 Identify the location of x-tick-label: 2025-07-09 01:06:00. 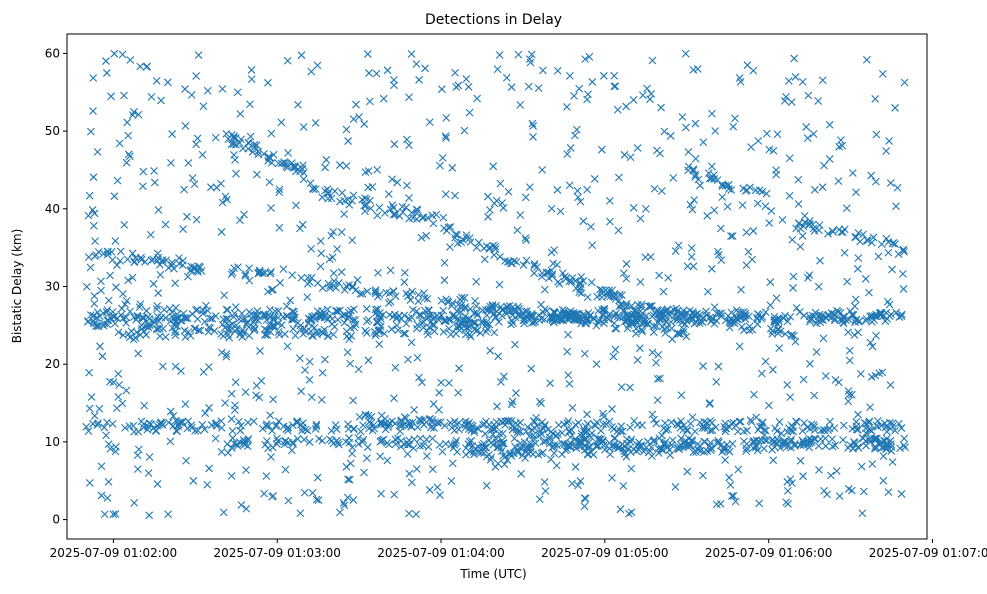
(768, 553).